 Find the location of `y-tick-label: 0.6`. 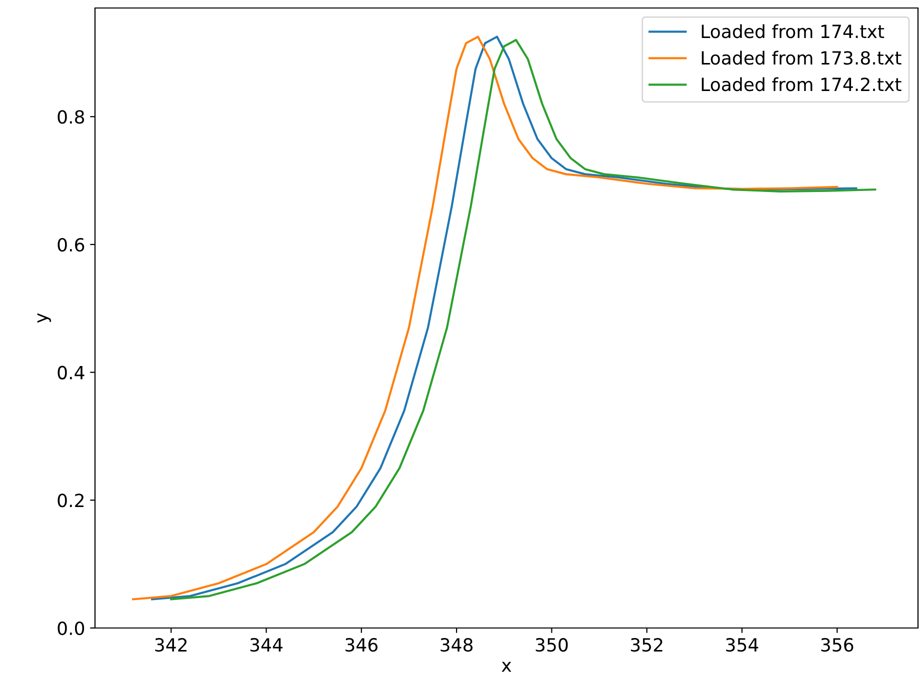

y-tick-label: 0.6 is located at coordinates (71, 245).